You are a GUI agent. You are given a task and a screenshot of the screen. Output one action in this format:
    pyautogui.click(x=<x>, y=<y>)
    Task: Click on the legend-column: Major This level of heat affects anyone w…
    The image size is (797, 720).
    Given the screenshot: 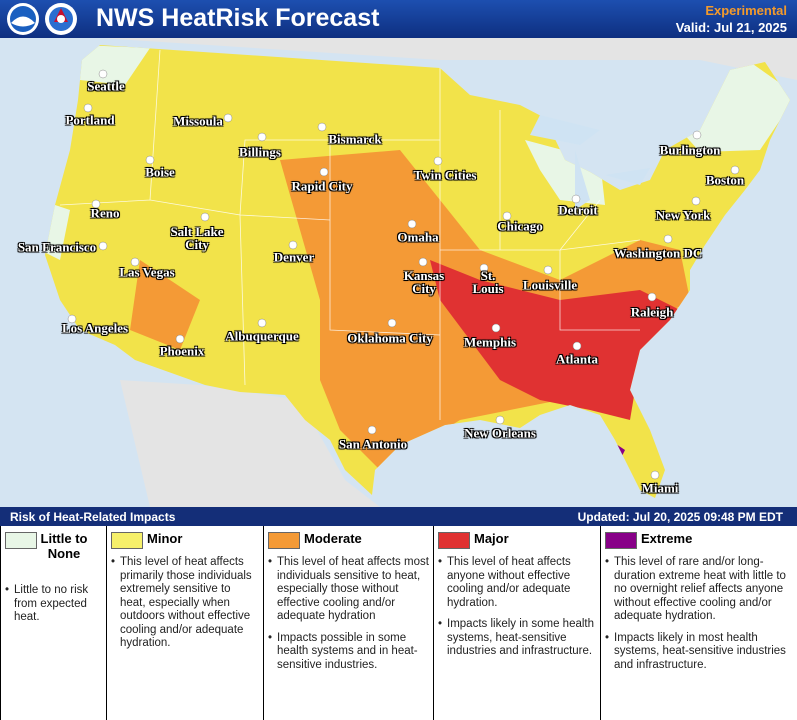 What is the action you would take?
    pyautogui.click(x=516, y=623)
    